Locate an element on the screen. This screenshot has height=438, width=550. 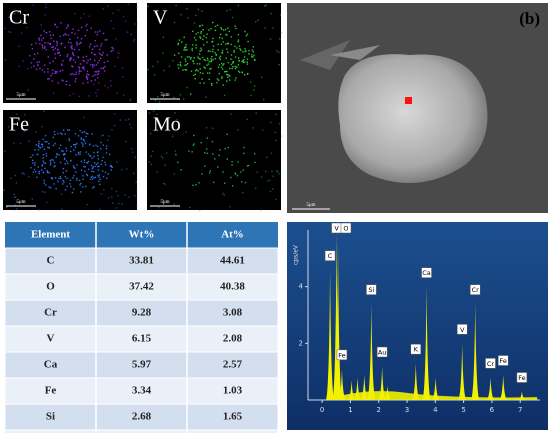
peak-label: C is located at coordinates (330, 256).